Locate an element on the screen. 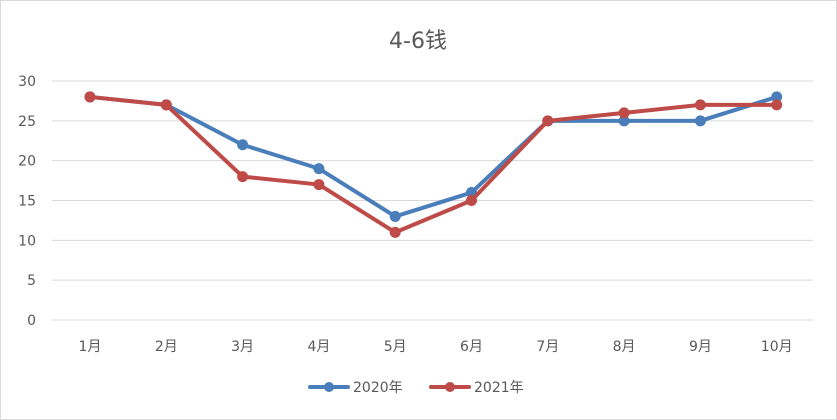 This screenshot has height=420, width=837. x-tick-label: 8月 is located at coordinates (624, 347).